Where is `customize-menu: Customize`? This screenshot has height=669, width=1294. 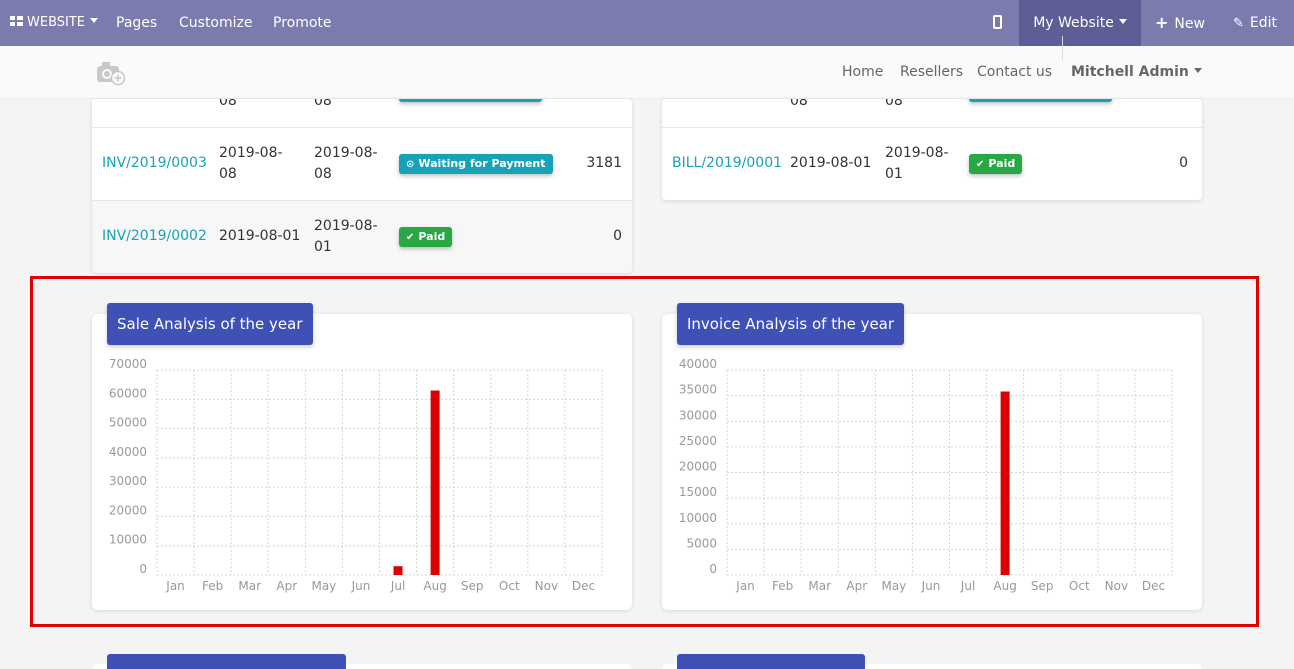 customize-menu: Customize is located at coordinates (216, 23).